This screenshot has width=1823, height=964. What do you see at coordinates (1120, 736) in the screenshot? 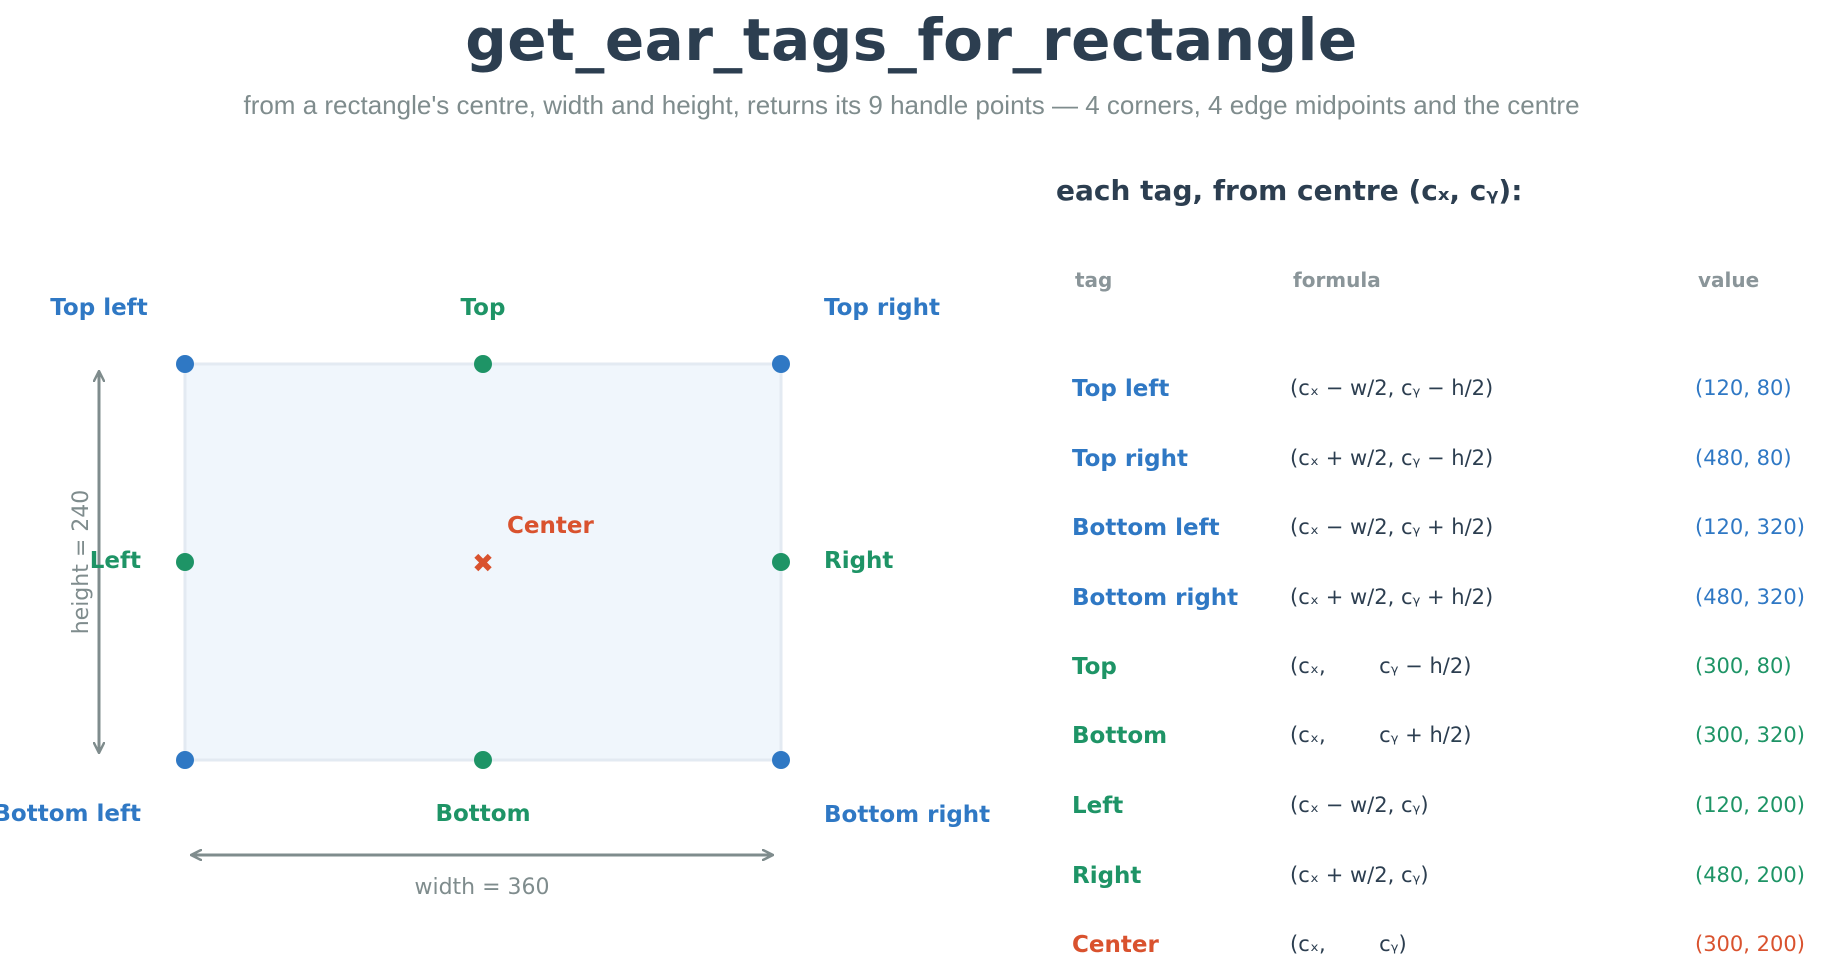
I see `row-tag: Bottom` at bounding box center [1120, 736].